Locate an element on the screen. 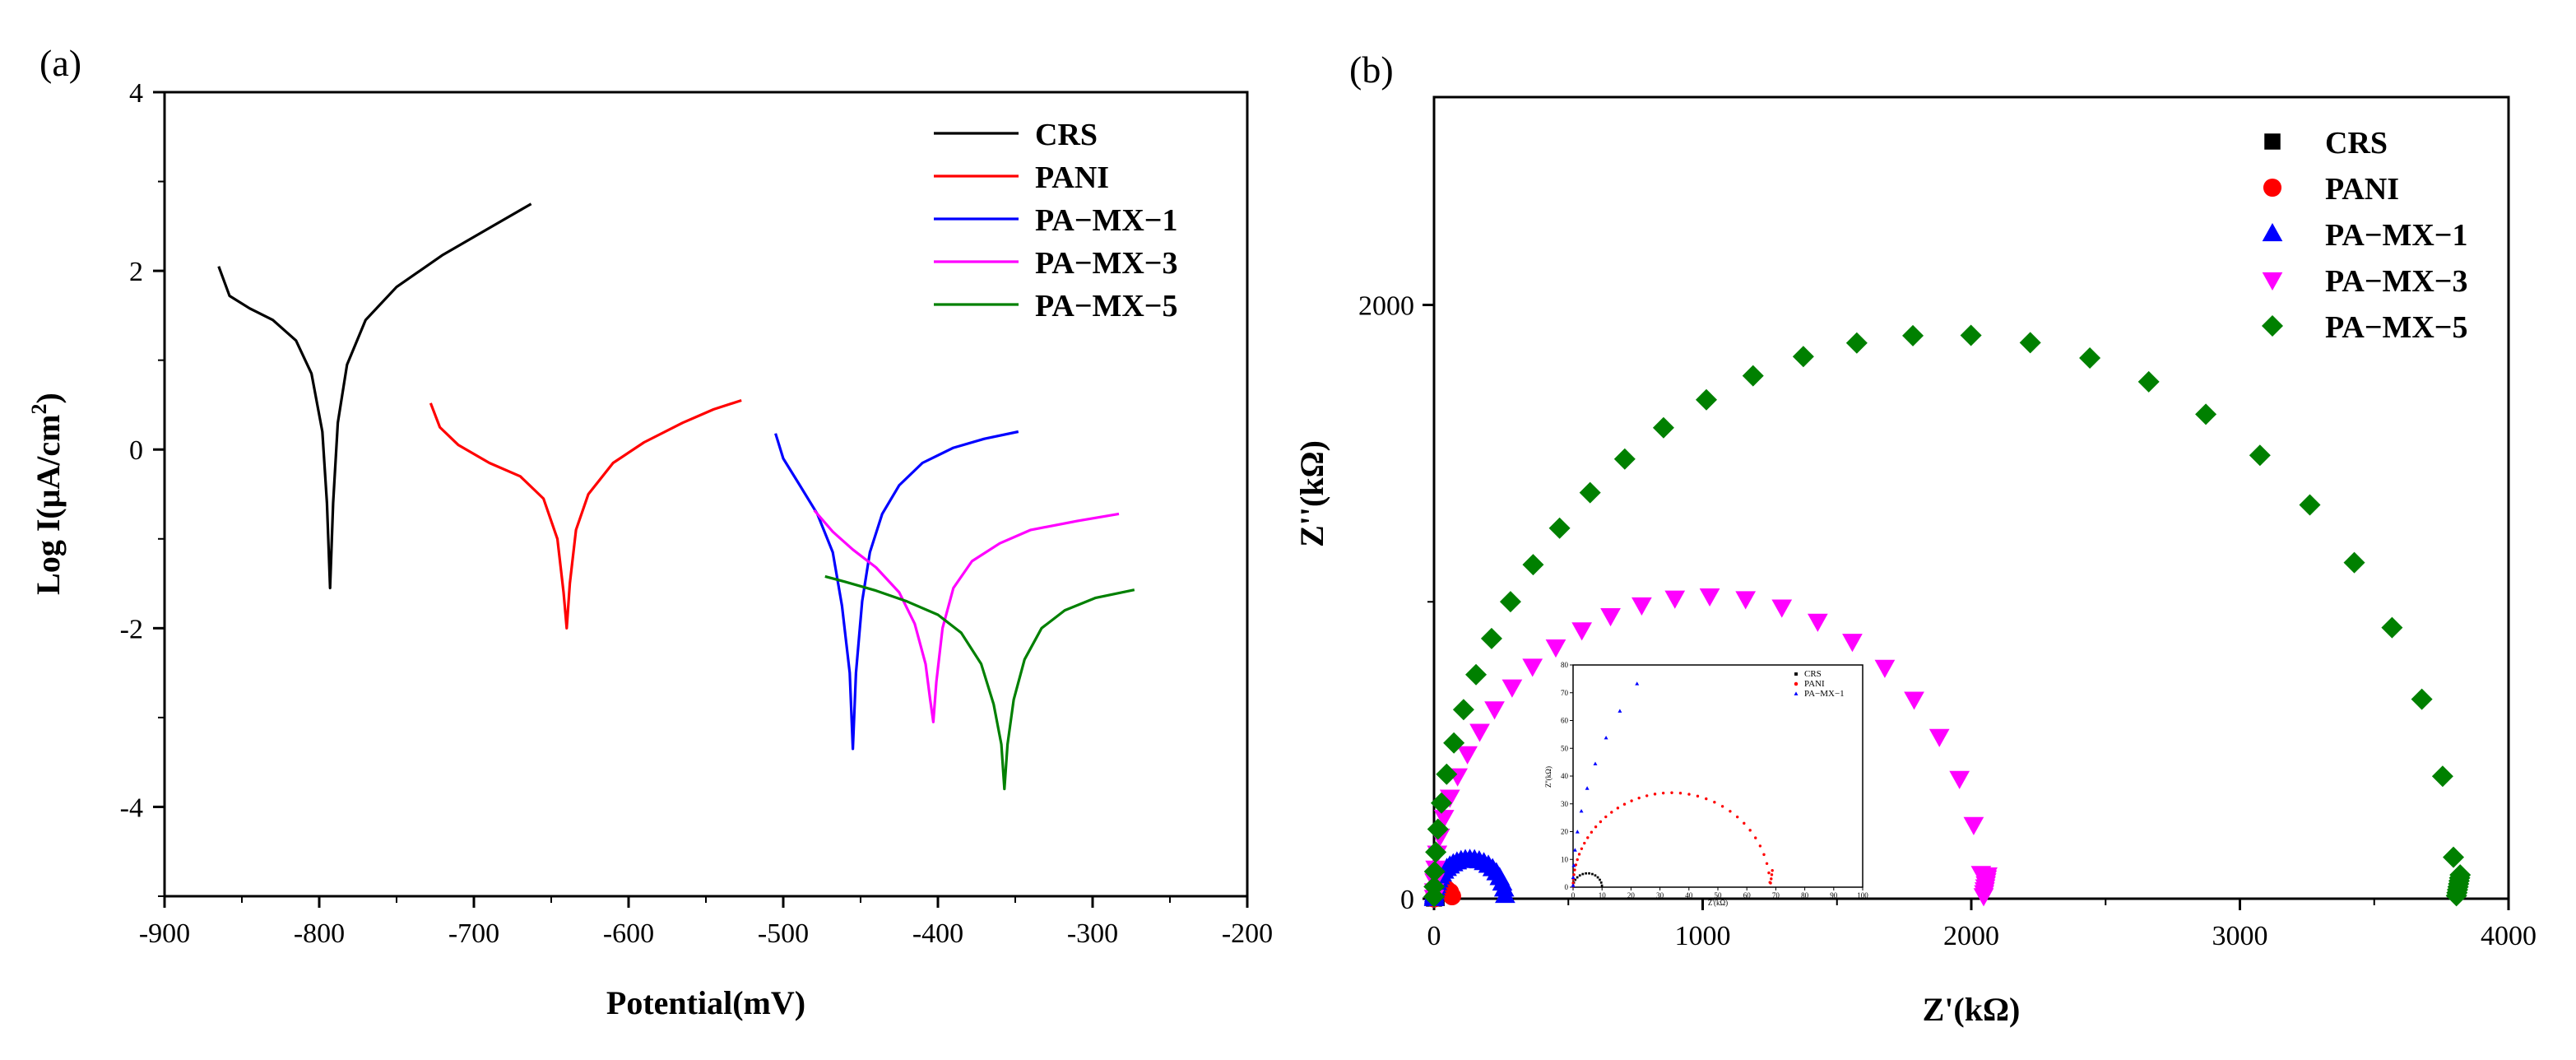  inset-x-tick-label: 20 is located at coordinates (1632, 895).